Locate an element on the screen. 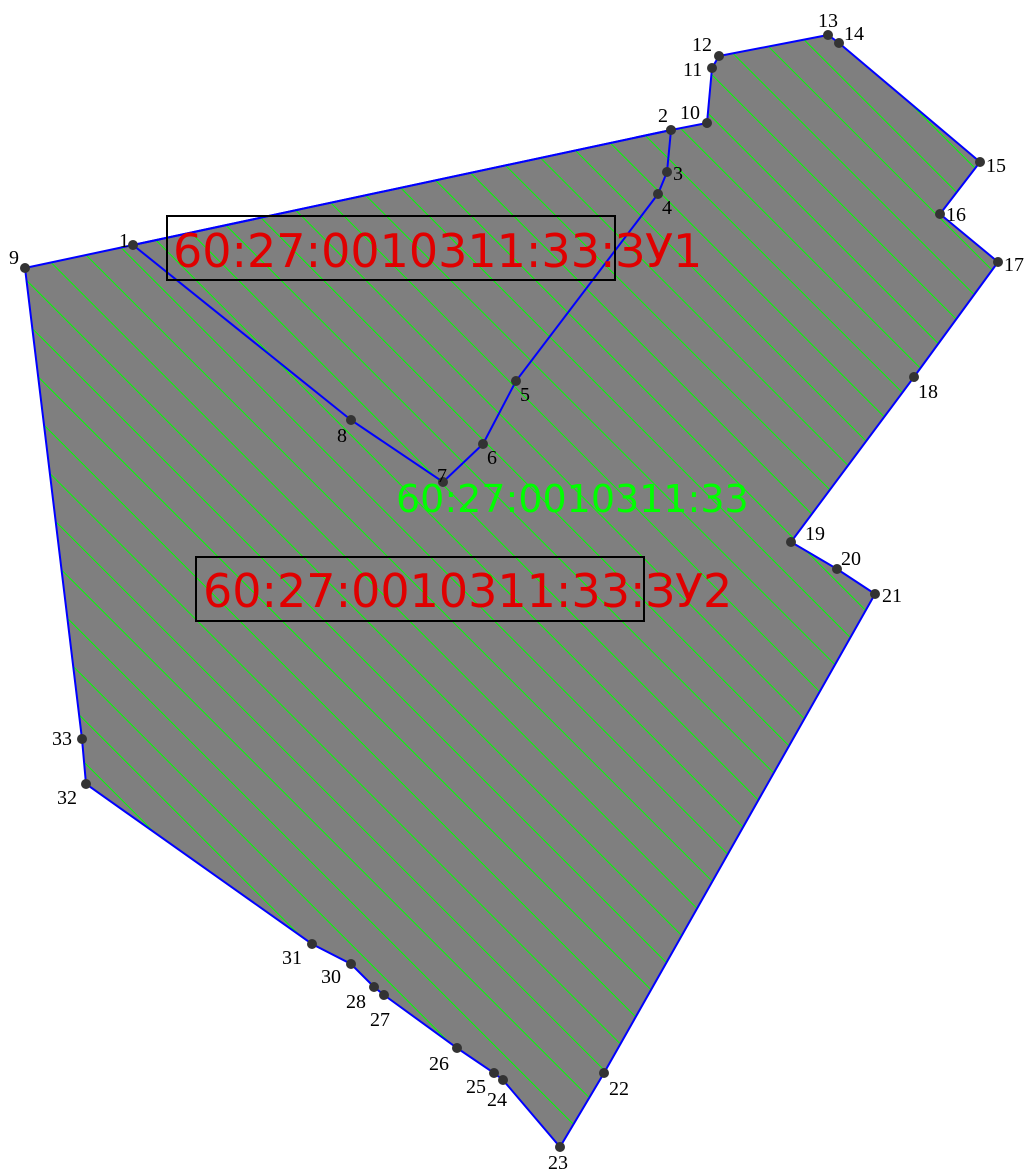 The image size is (1030, 1174). boundary-point-32: 32 is located at coordinates (74, 794).